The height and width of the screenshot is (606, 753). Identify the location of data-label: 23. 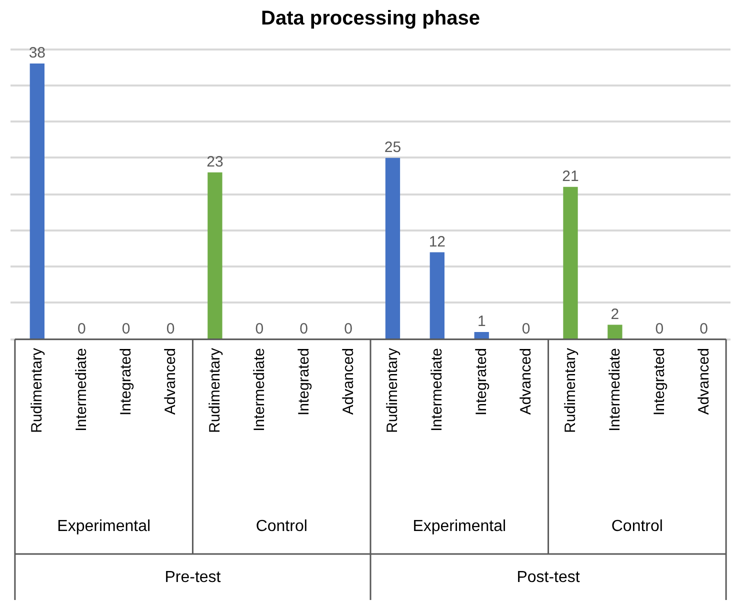
(215, 162).